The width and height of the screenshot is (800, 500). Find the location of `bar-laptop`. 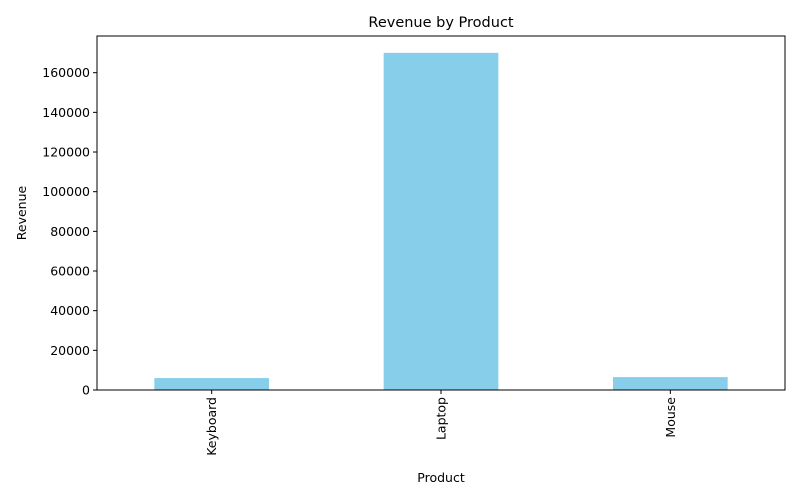

bar-laptop is located at coordinates (441, 221).